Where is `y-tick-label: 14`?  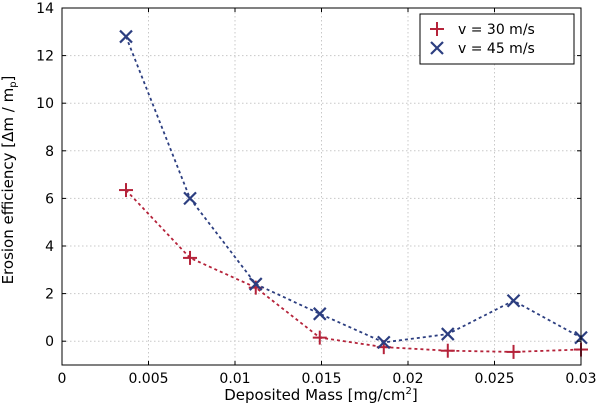
y-tick-label: 14 is located at coordinates (45, 9).